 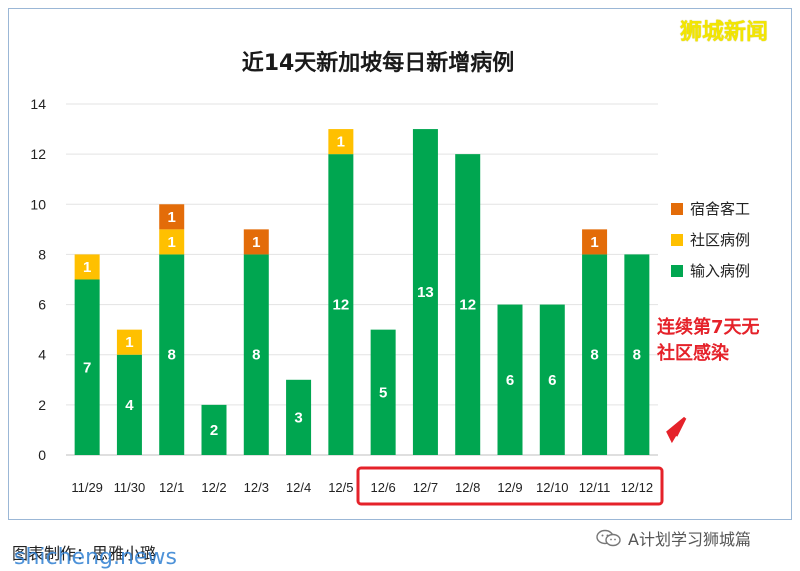 I want to click on wechat-icon, so click(x=608, y=538).